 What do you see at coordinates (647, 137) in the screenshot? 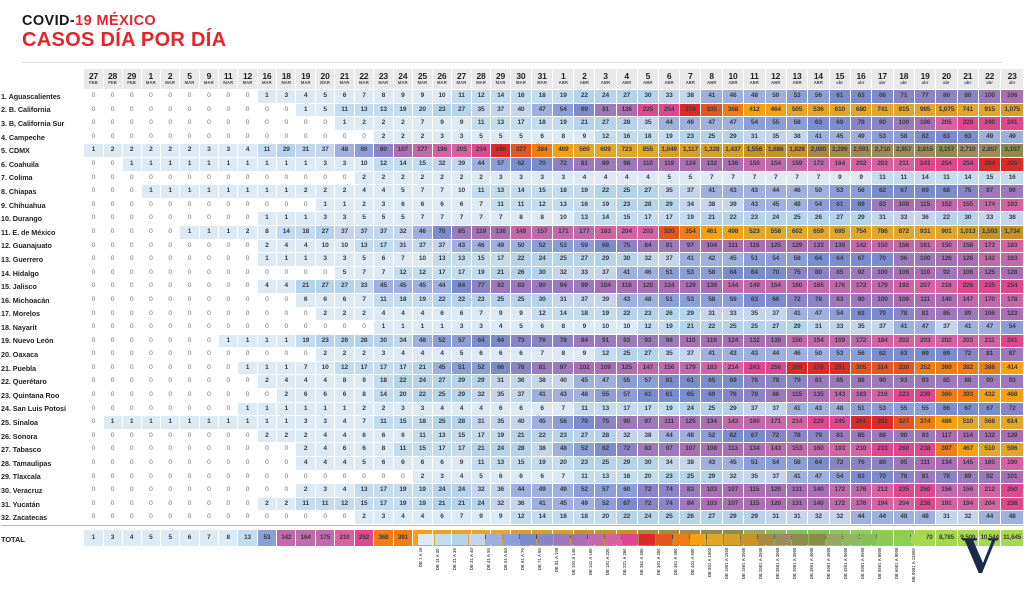
I see `heatmap-cell: 18` at bounding box center [647, 137].